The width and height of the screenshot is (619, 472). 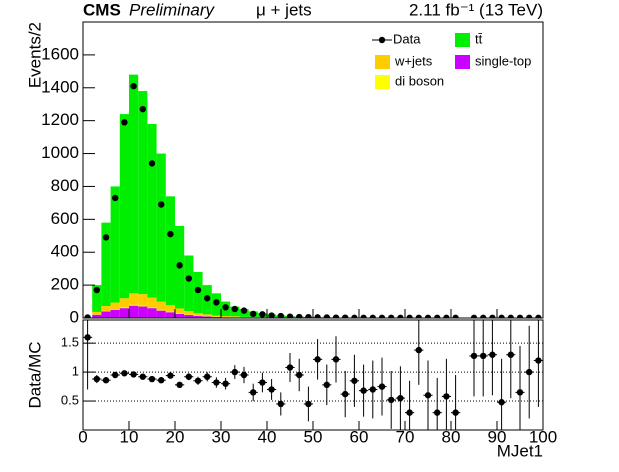 What do you see at coordinates (65, 218) in the screenshot?
I see `y-tick-label: 600` at bounding box center [65, 218].